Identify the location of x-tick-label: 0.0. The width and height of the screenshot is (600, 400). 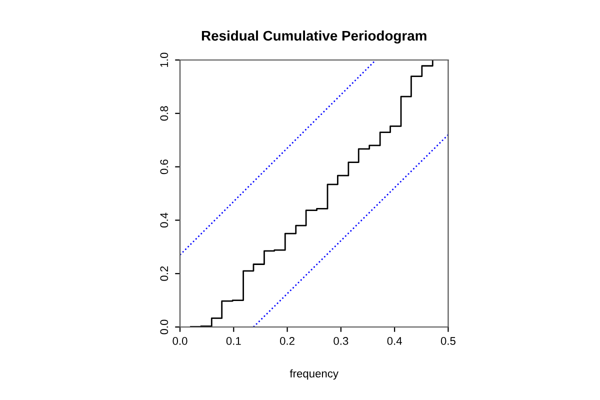
(180, 341).